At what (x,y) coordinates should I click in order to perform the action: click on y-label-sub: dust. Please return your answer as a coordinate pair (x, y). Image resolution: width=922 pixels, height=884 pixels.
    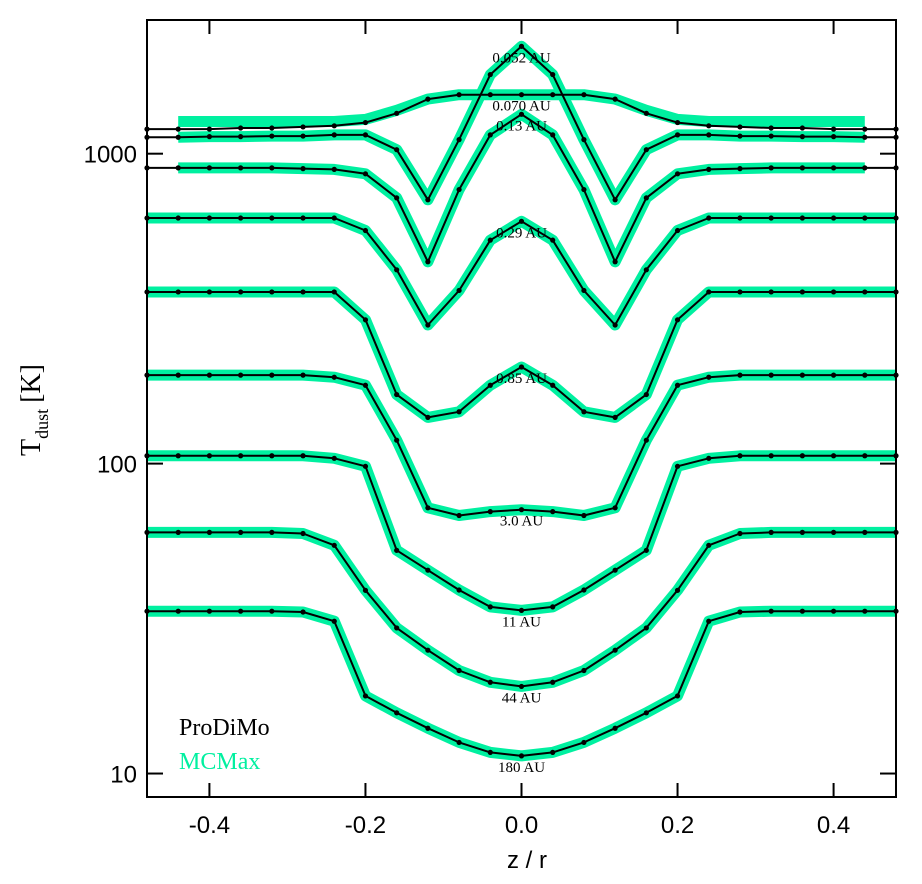
    Looking at the image, I should click on (42, 424).